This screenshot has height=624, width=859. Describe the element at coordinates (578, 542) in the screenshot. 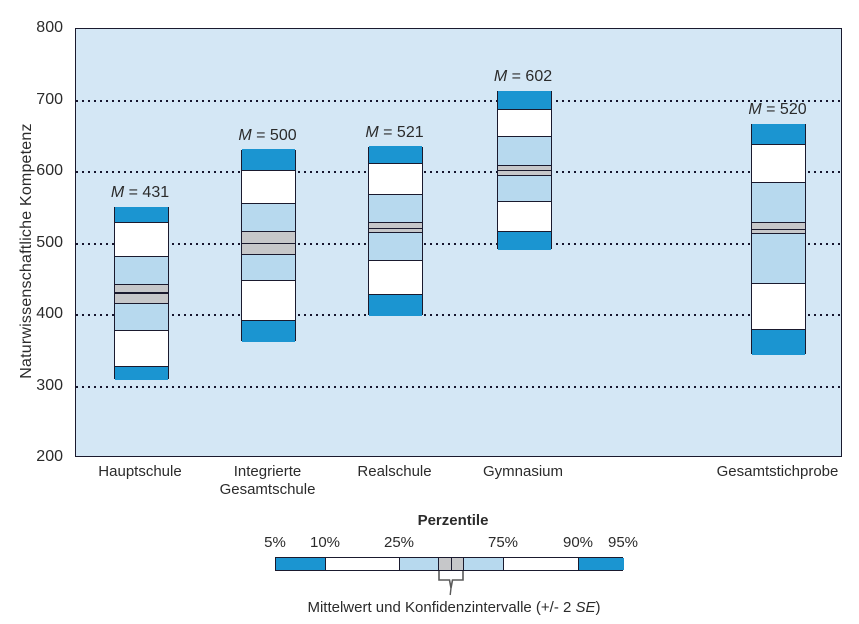

I see `legend-percent-label: 90%` at that location.